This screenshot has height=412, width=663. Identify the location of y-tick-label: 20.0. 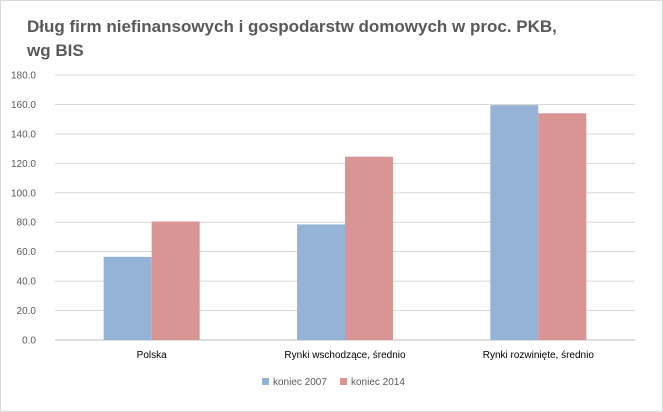
(27, 311).